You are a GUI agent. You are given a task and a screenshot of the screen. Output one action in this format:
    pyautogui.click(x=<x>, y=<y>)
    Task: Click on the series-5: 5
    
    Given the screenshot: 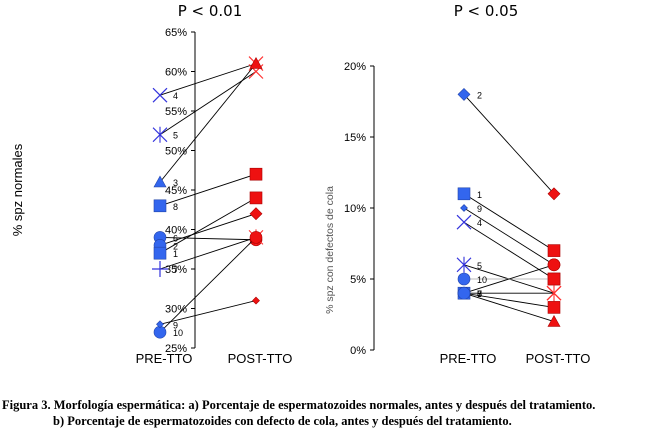 What is the action you would take?
    pyautogui.click(x=509, y=278)
    